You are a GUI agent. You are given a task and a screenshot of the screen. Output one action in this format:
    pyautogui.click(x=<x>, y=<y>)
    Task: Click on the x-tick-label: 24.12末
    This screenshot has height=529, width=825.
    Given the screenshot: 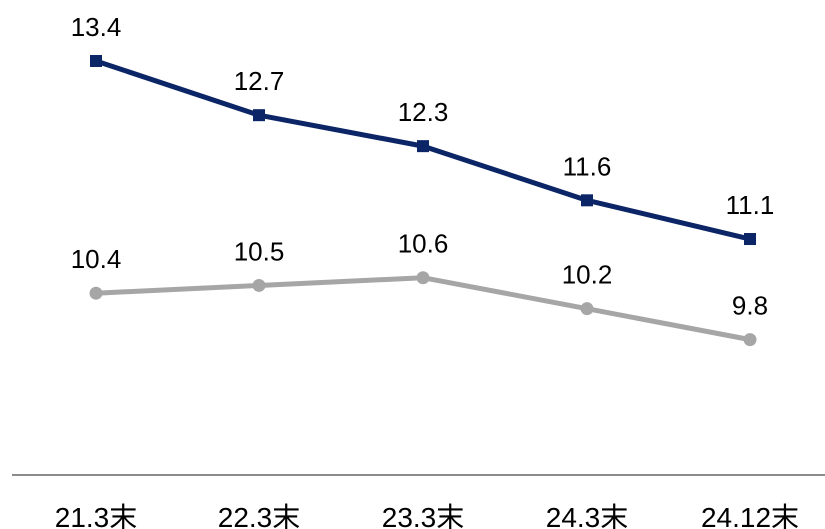 What is the action you would take?
    pyautogui.click(x=750, y=515)
    